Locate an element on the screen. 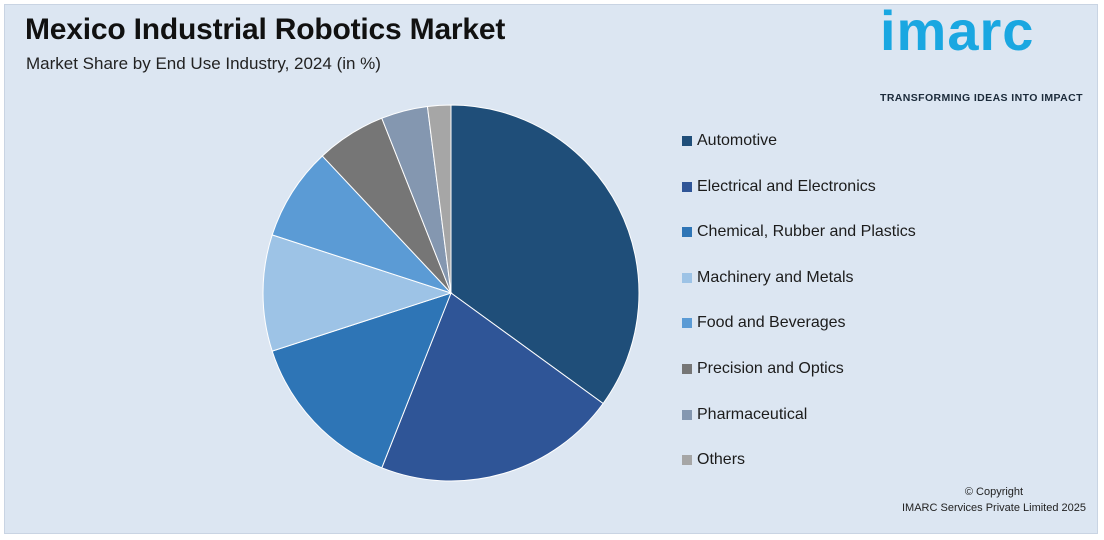 The width and height of the screenshot is (1104, 540). legend-label: Food and Beverages is located at coordinates (771, 323).